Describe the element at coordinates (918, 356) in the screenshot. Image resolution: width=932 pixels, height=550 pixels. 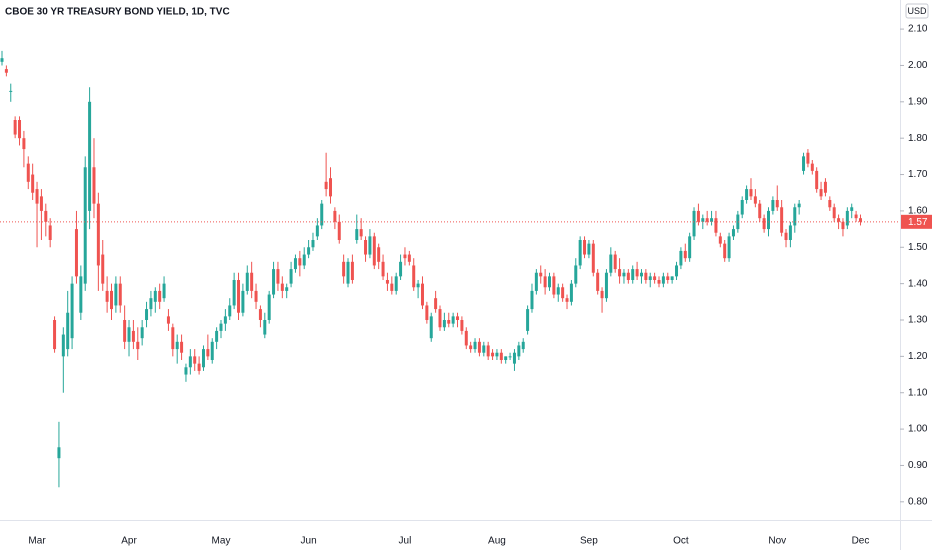
I see `y-tick-label: 1.20` at that location.